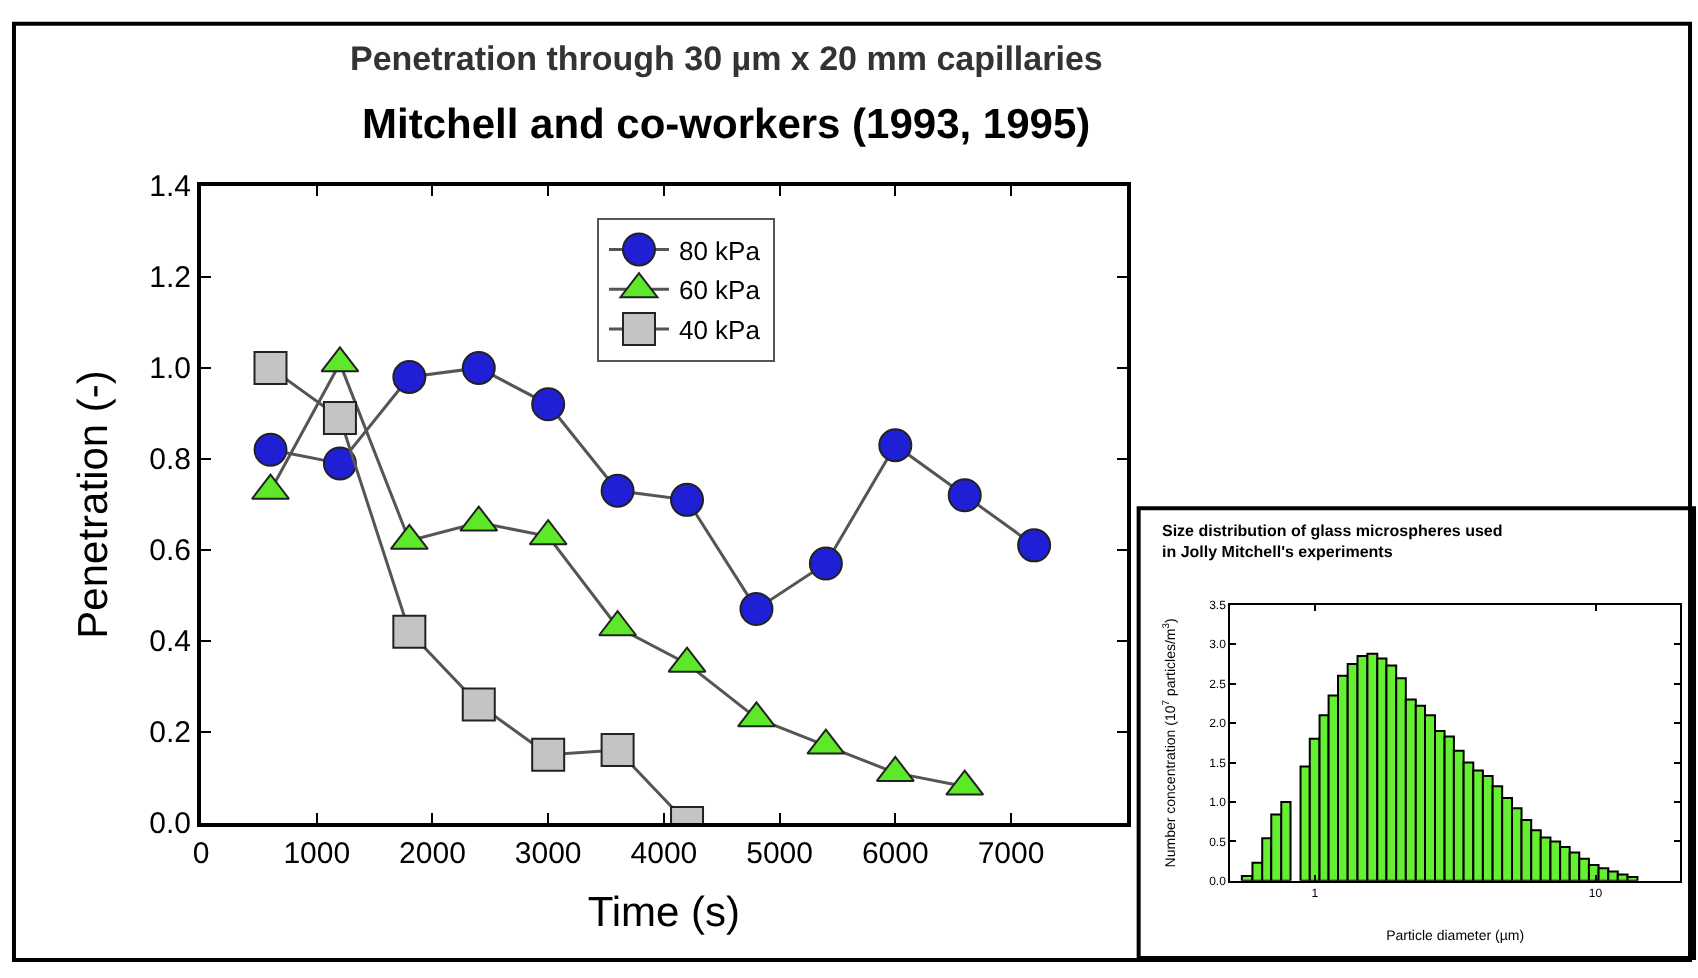  What do you see at coordinates (664, 853) in the screenshot?
I see `x-tick-label: 4000` at bounding box center [664, 853].